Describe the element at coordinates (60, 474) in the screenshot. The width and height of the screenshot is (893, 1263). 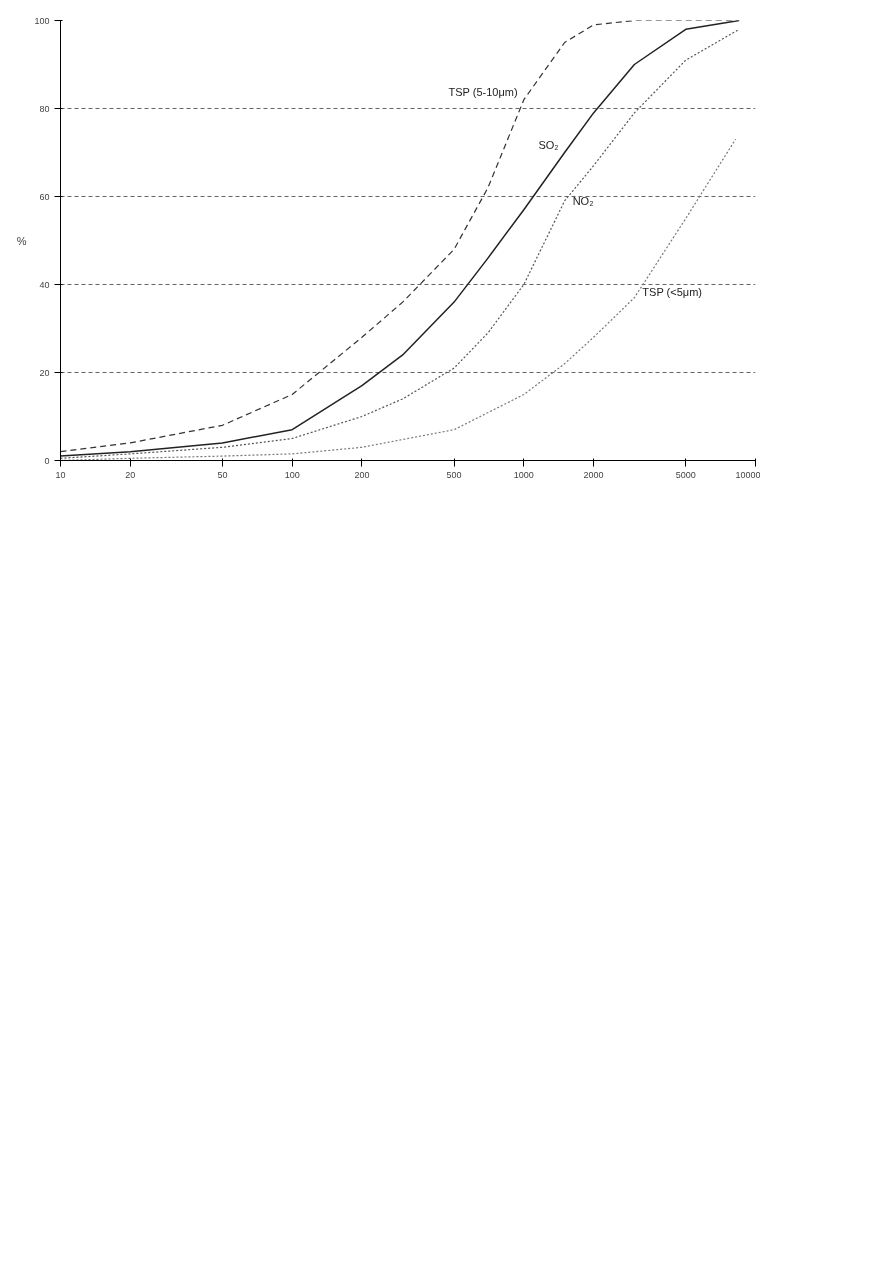
I see `x-tick-label: 10` at that location.